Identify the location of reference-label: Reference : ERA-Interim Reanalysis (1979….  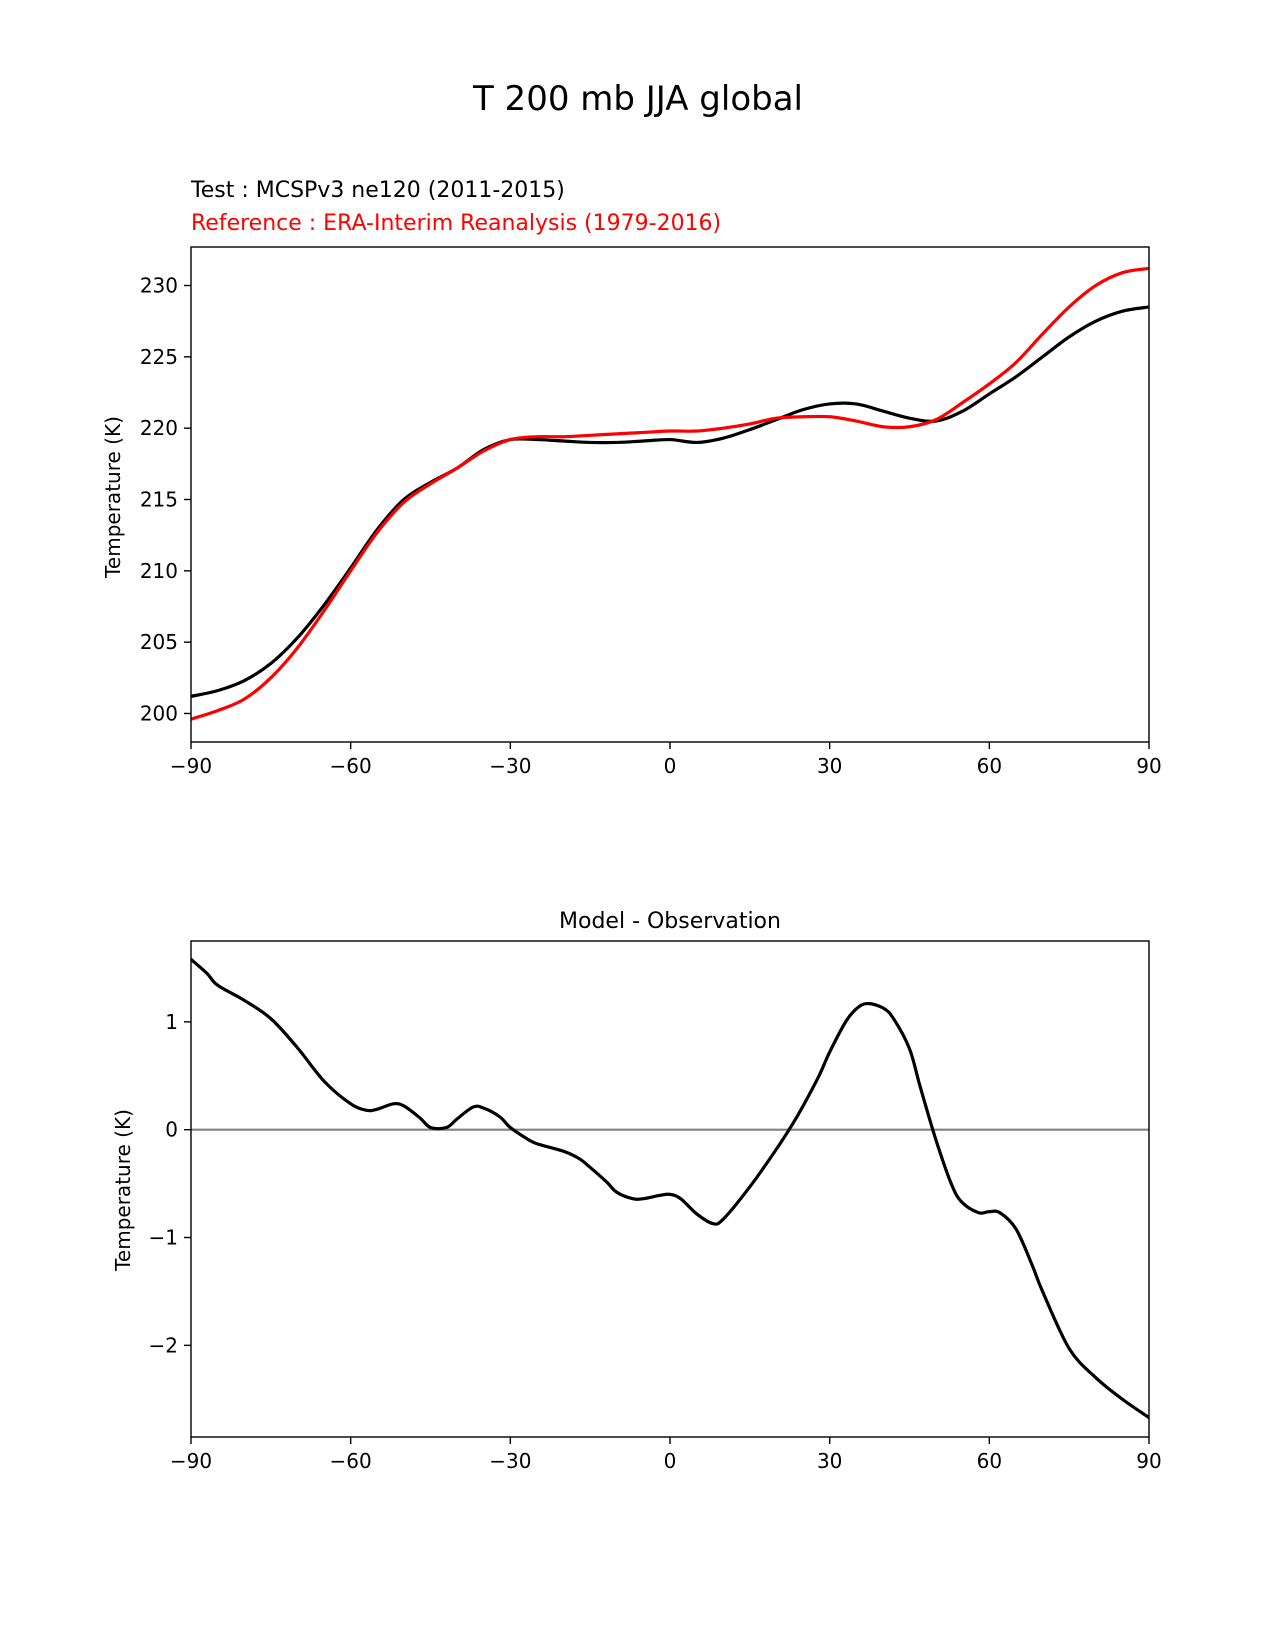
(456, 223).